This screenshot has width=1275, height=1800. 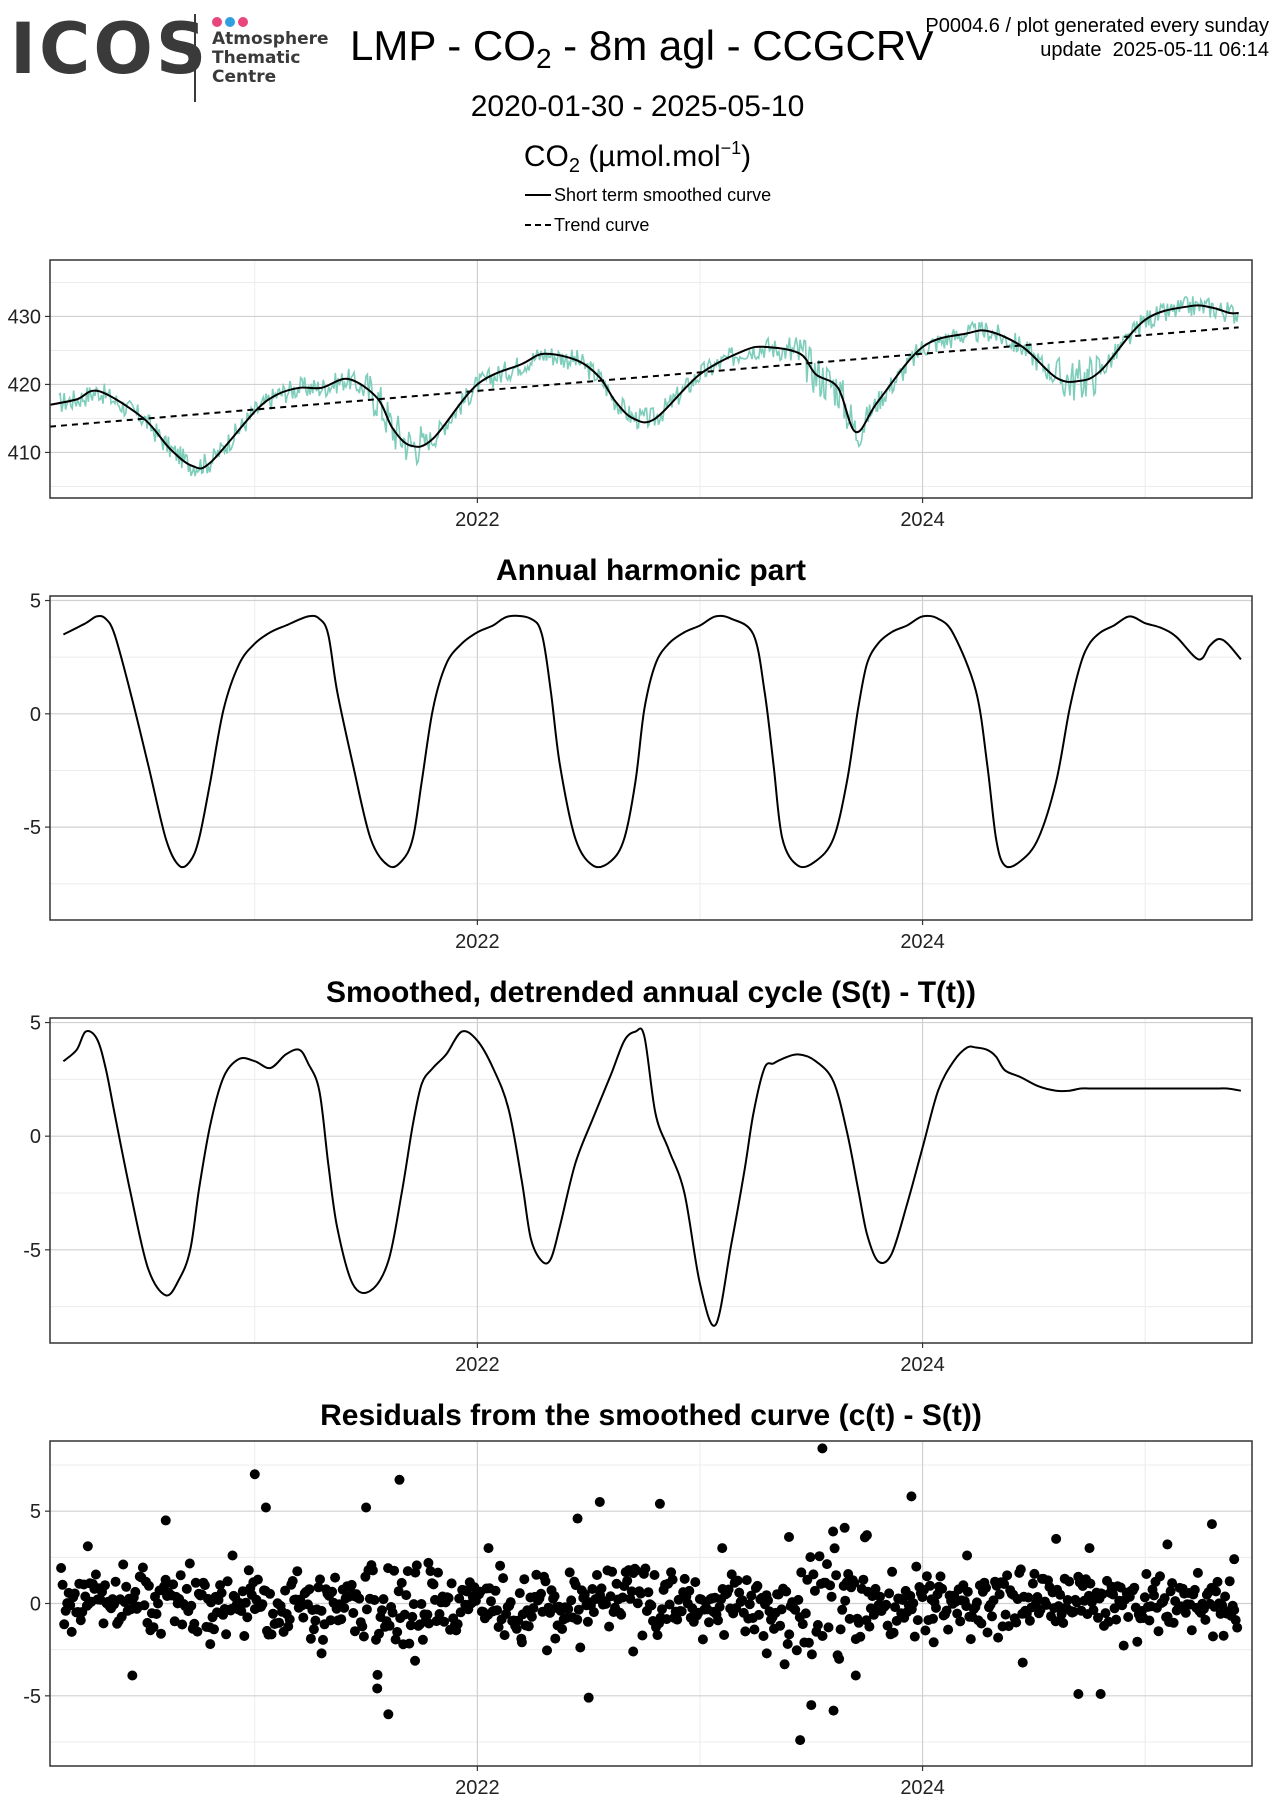 I want to click on y-tick-label: 5, so click(x=35, y=1512).